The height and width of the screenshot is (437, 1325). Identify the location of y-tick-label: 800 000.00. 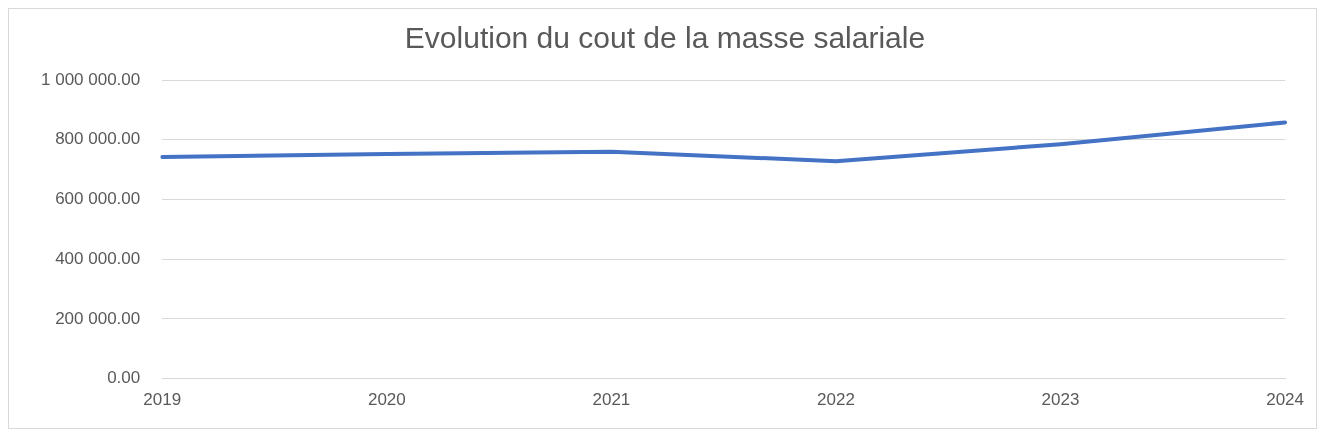
(98, 139).